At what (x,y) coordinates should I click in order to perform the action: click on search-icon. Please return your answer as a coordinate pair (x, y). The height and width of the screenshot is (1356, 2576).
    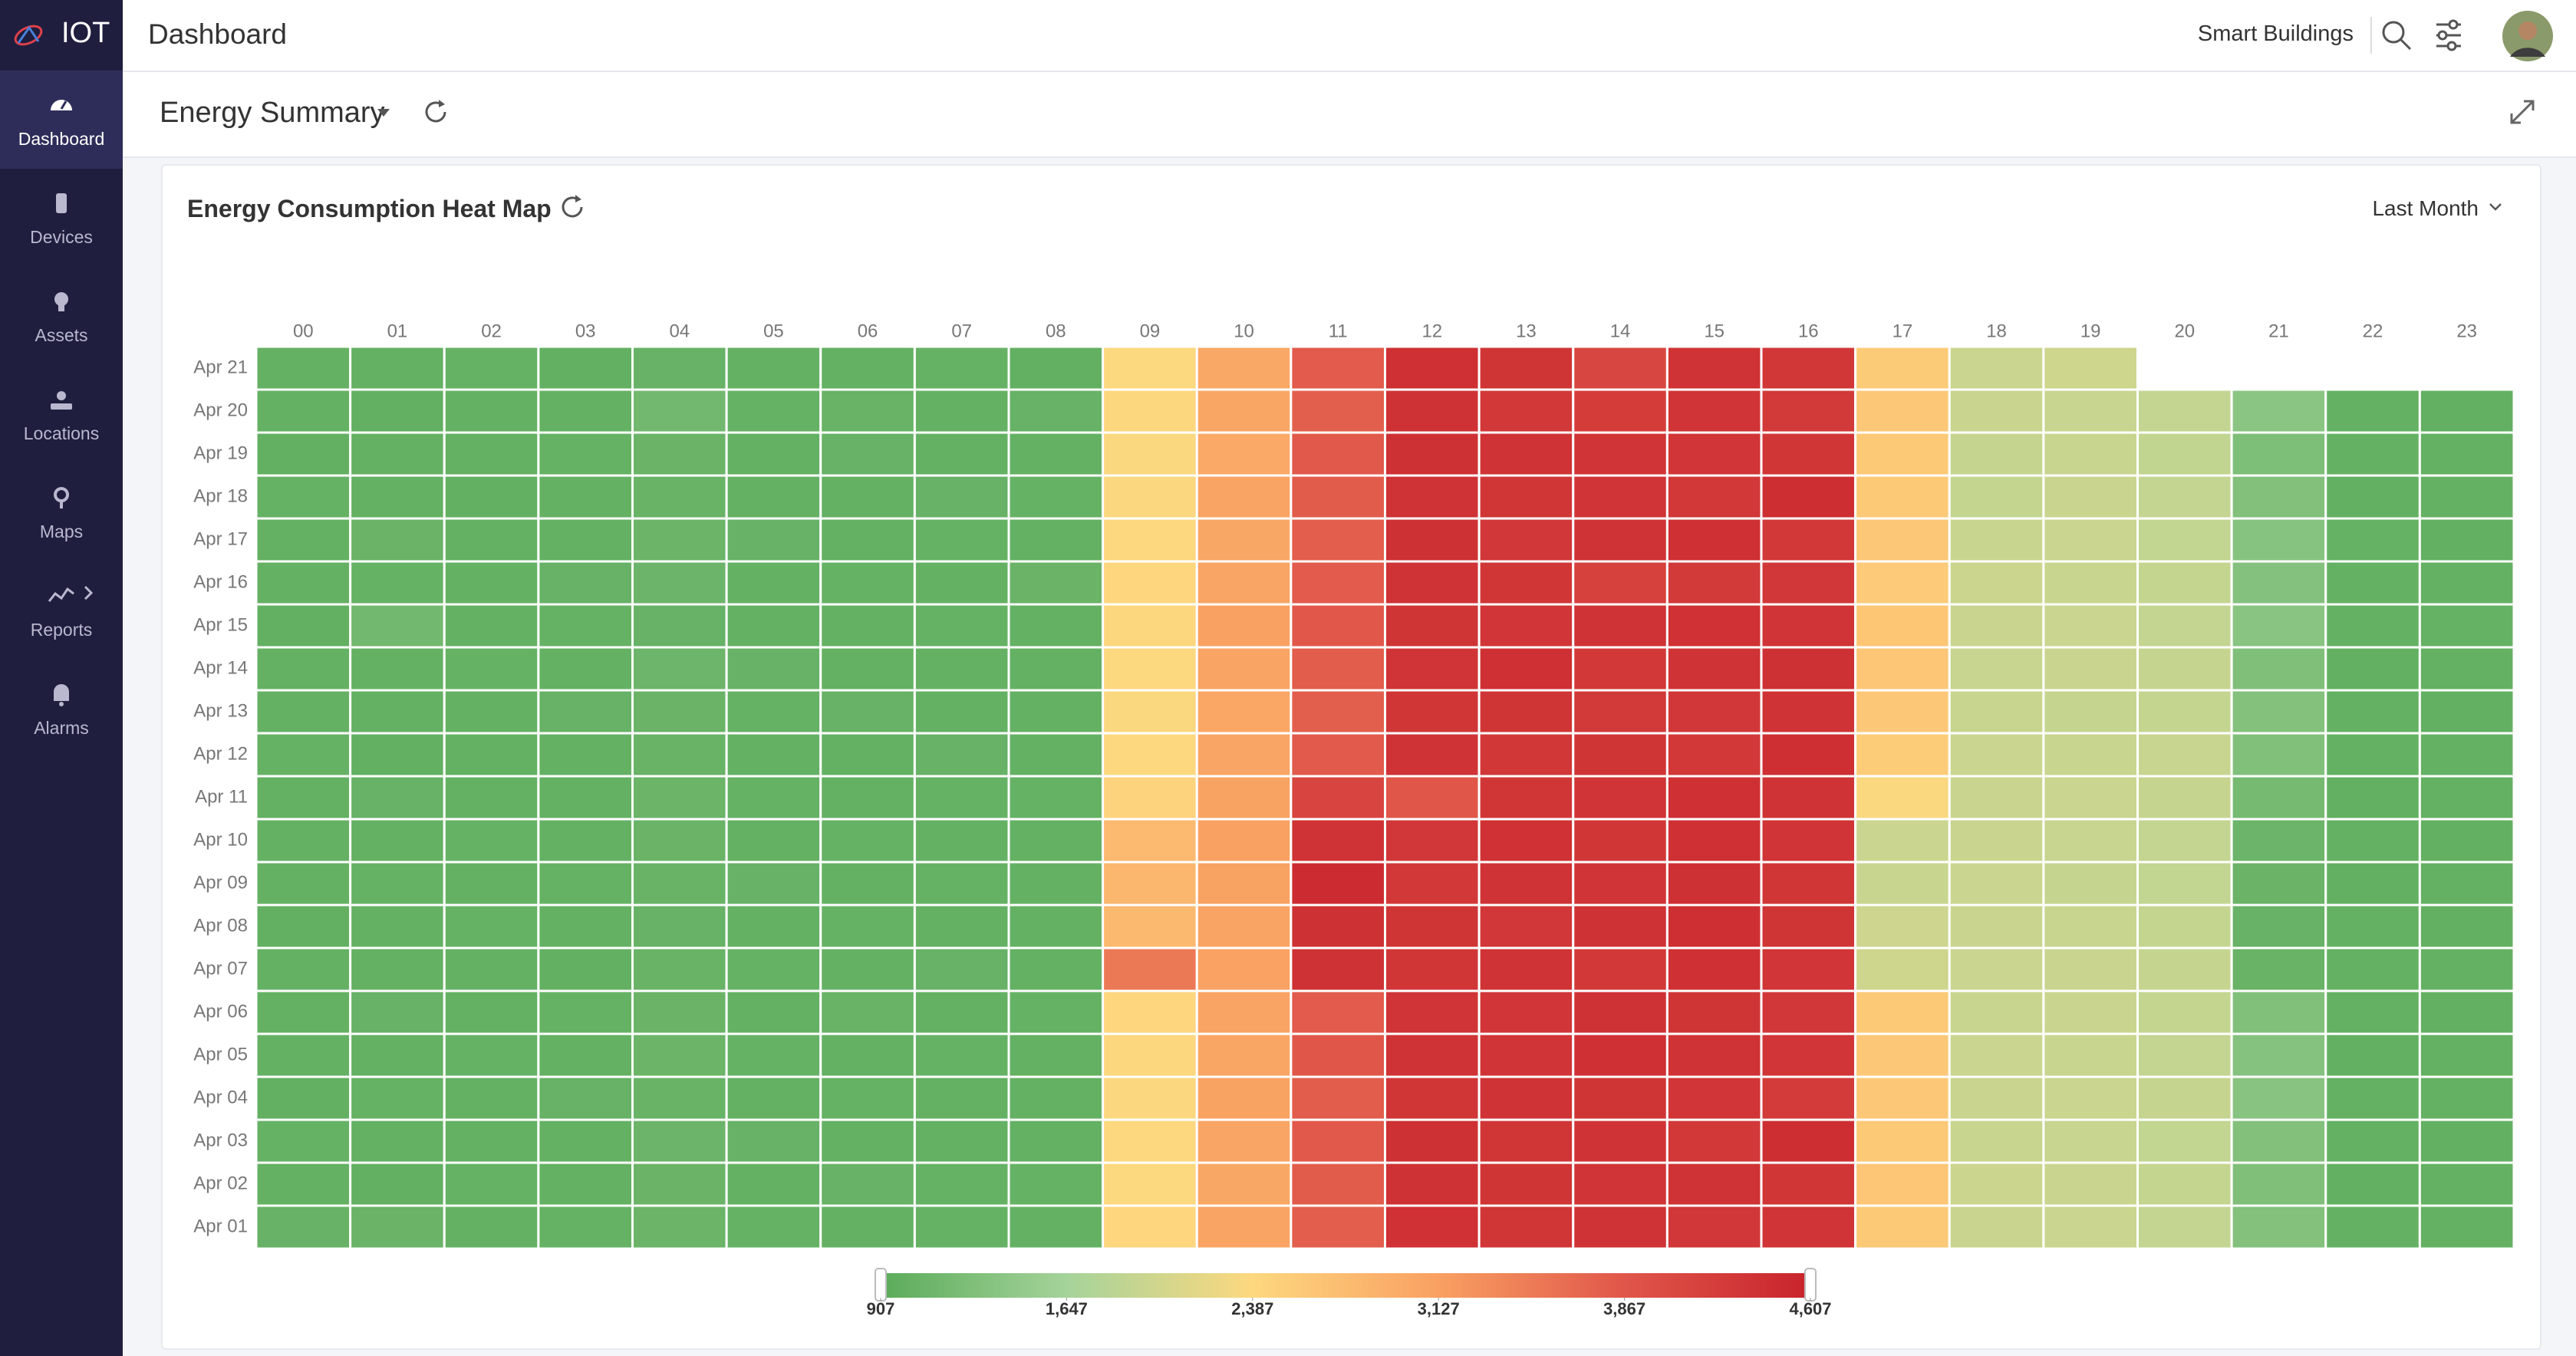
    Looking at the image, I should click on (2396, 35).